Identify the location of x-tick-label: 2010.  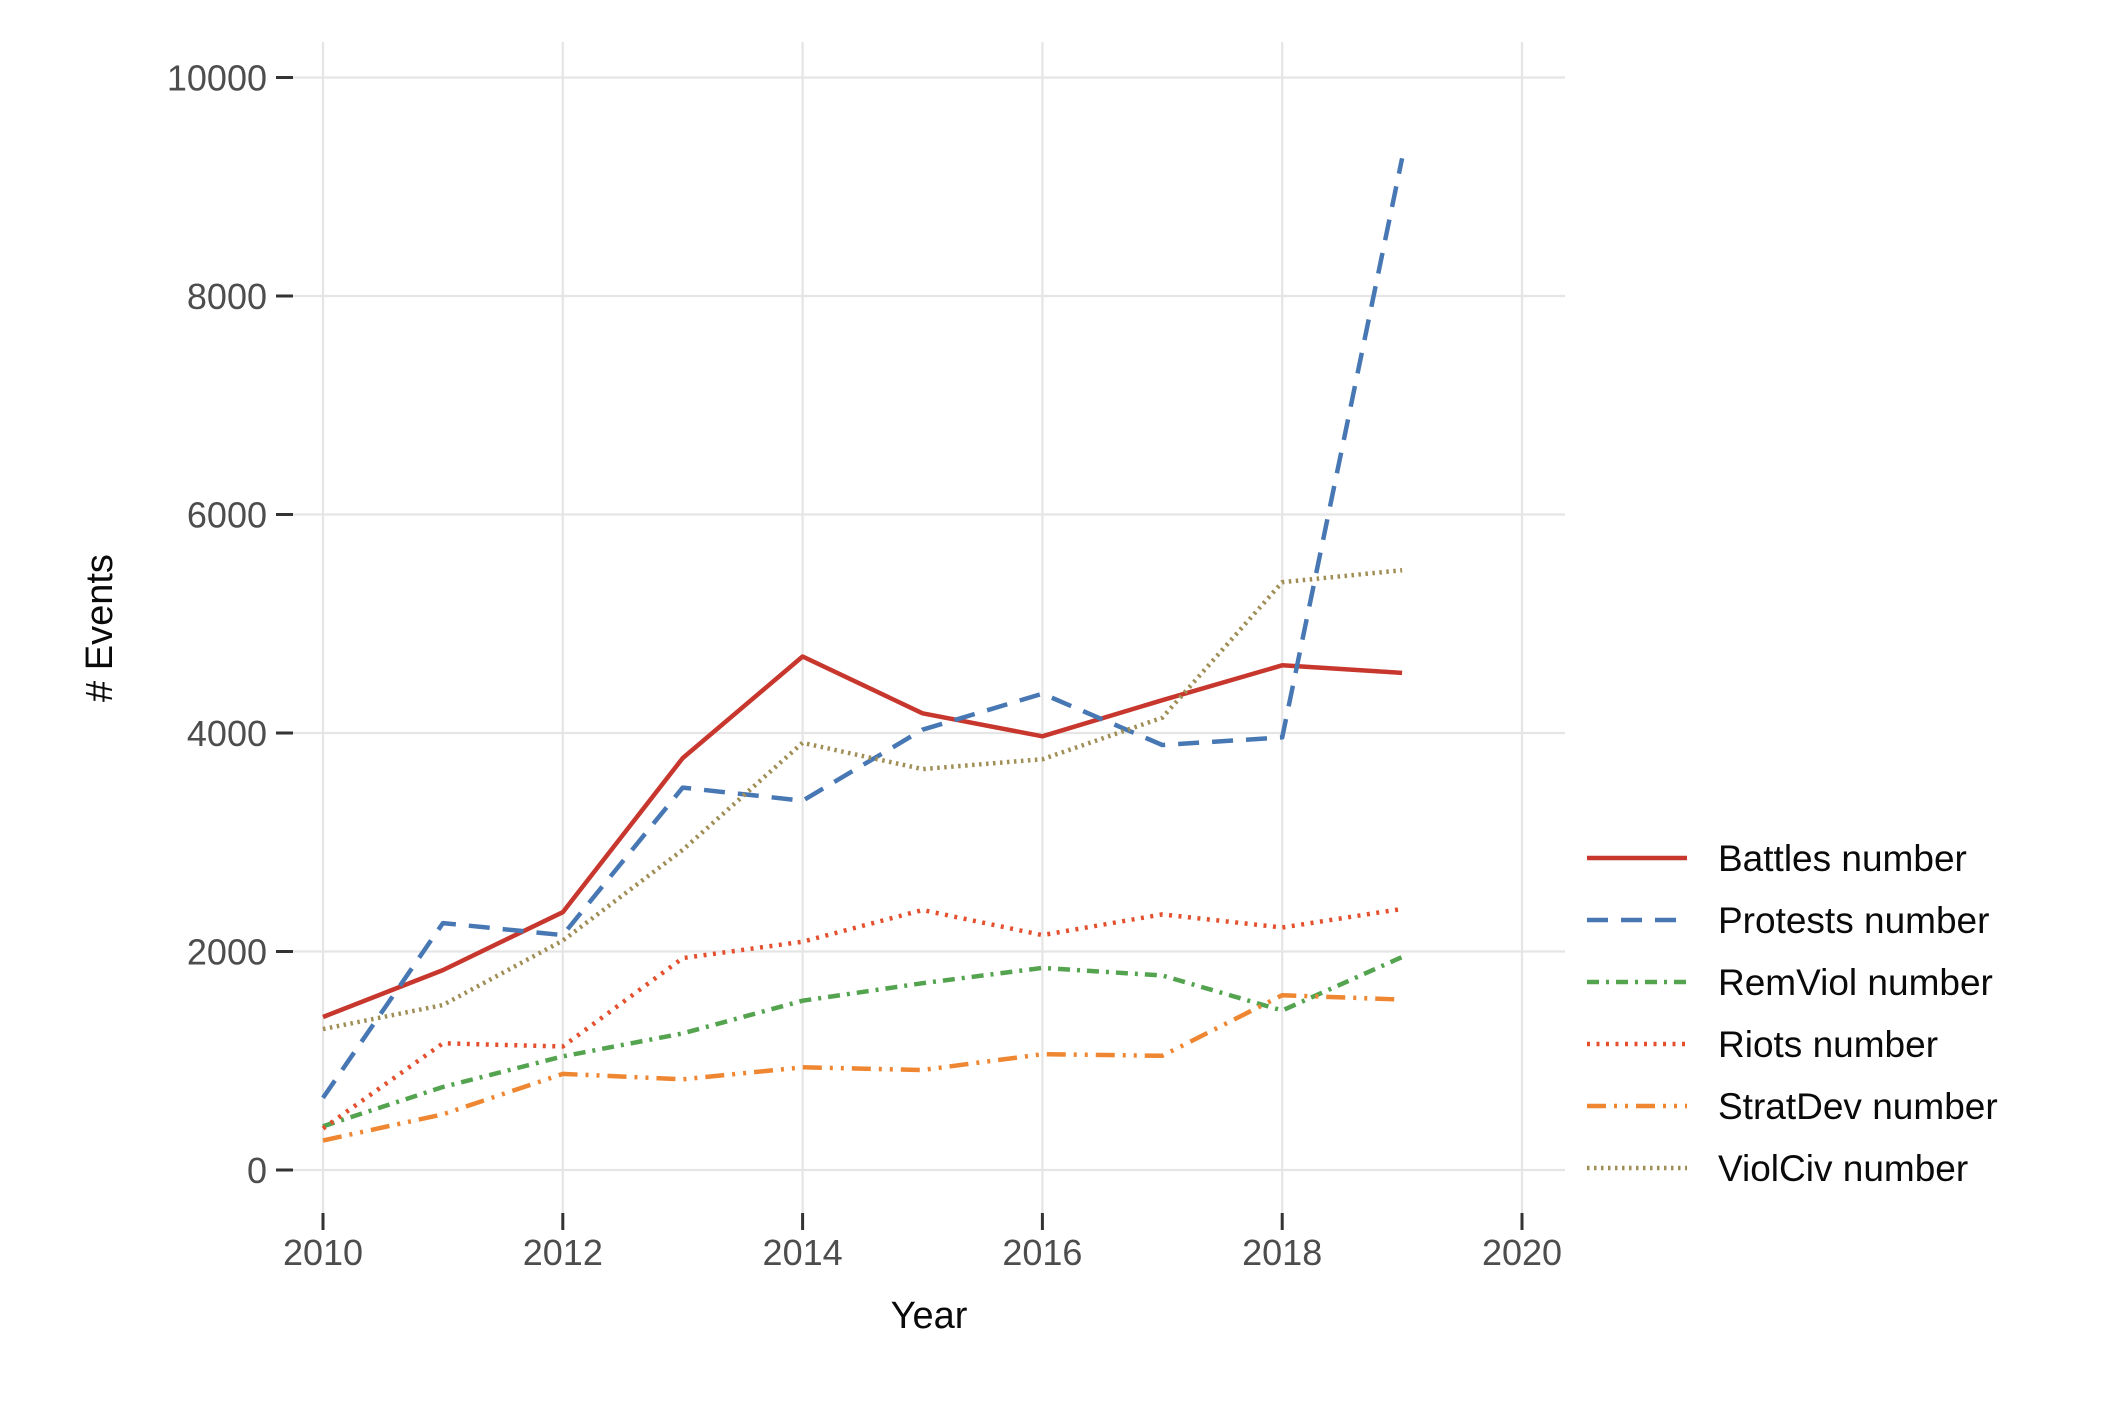
(323, 1252).